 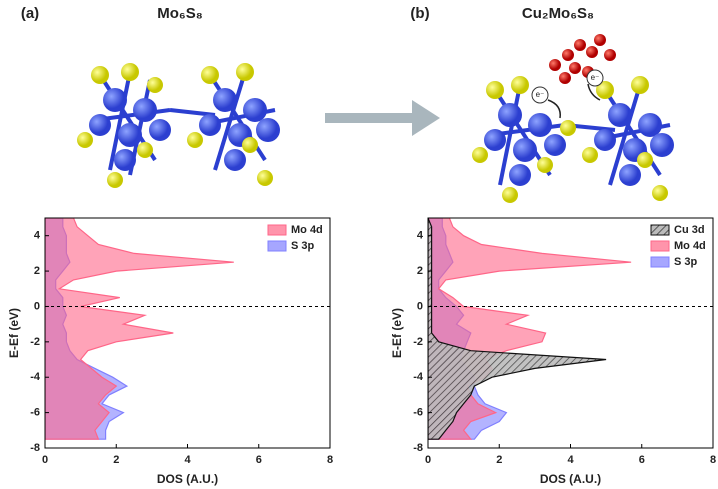 What do you see at coordinates (382, 118) in the screenshot?
I see `process-arrow` at bounding box center [382, 118].